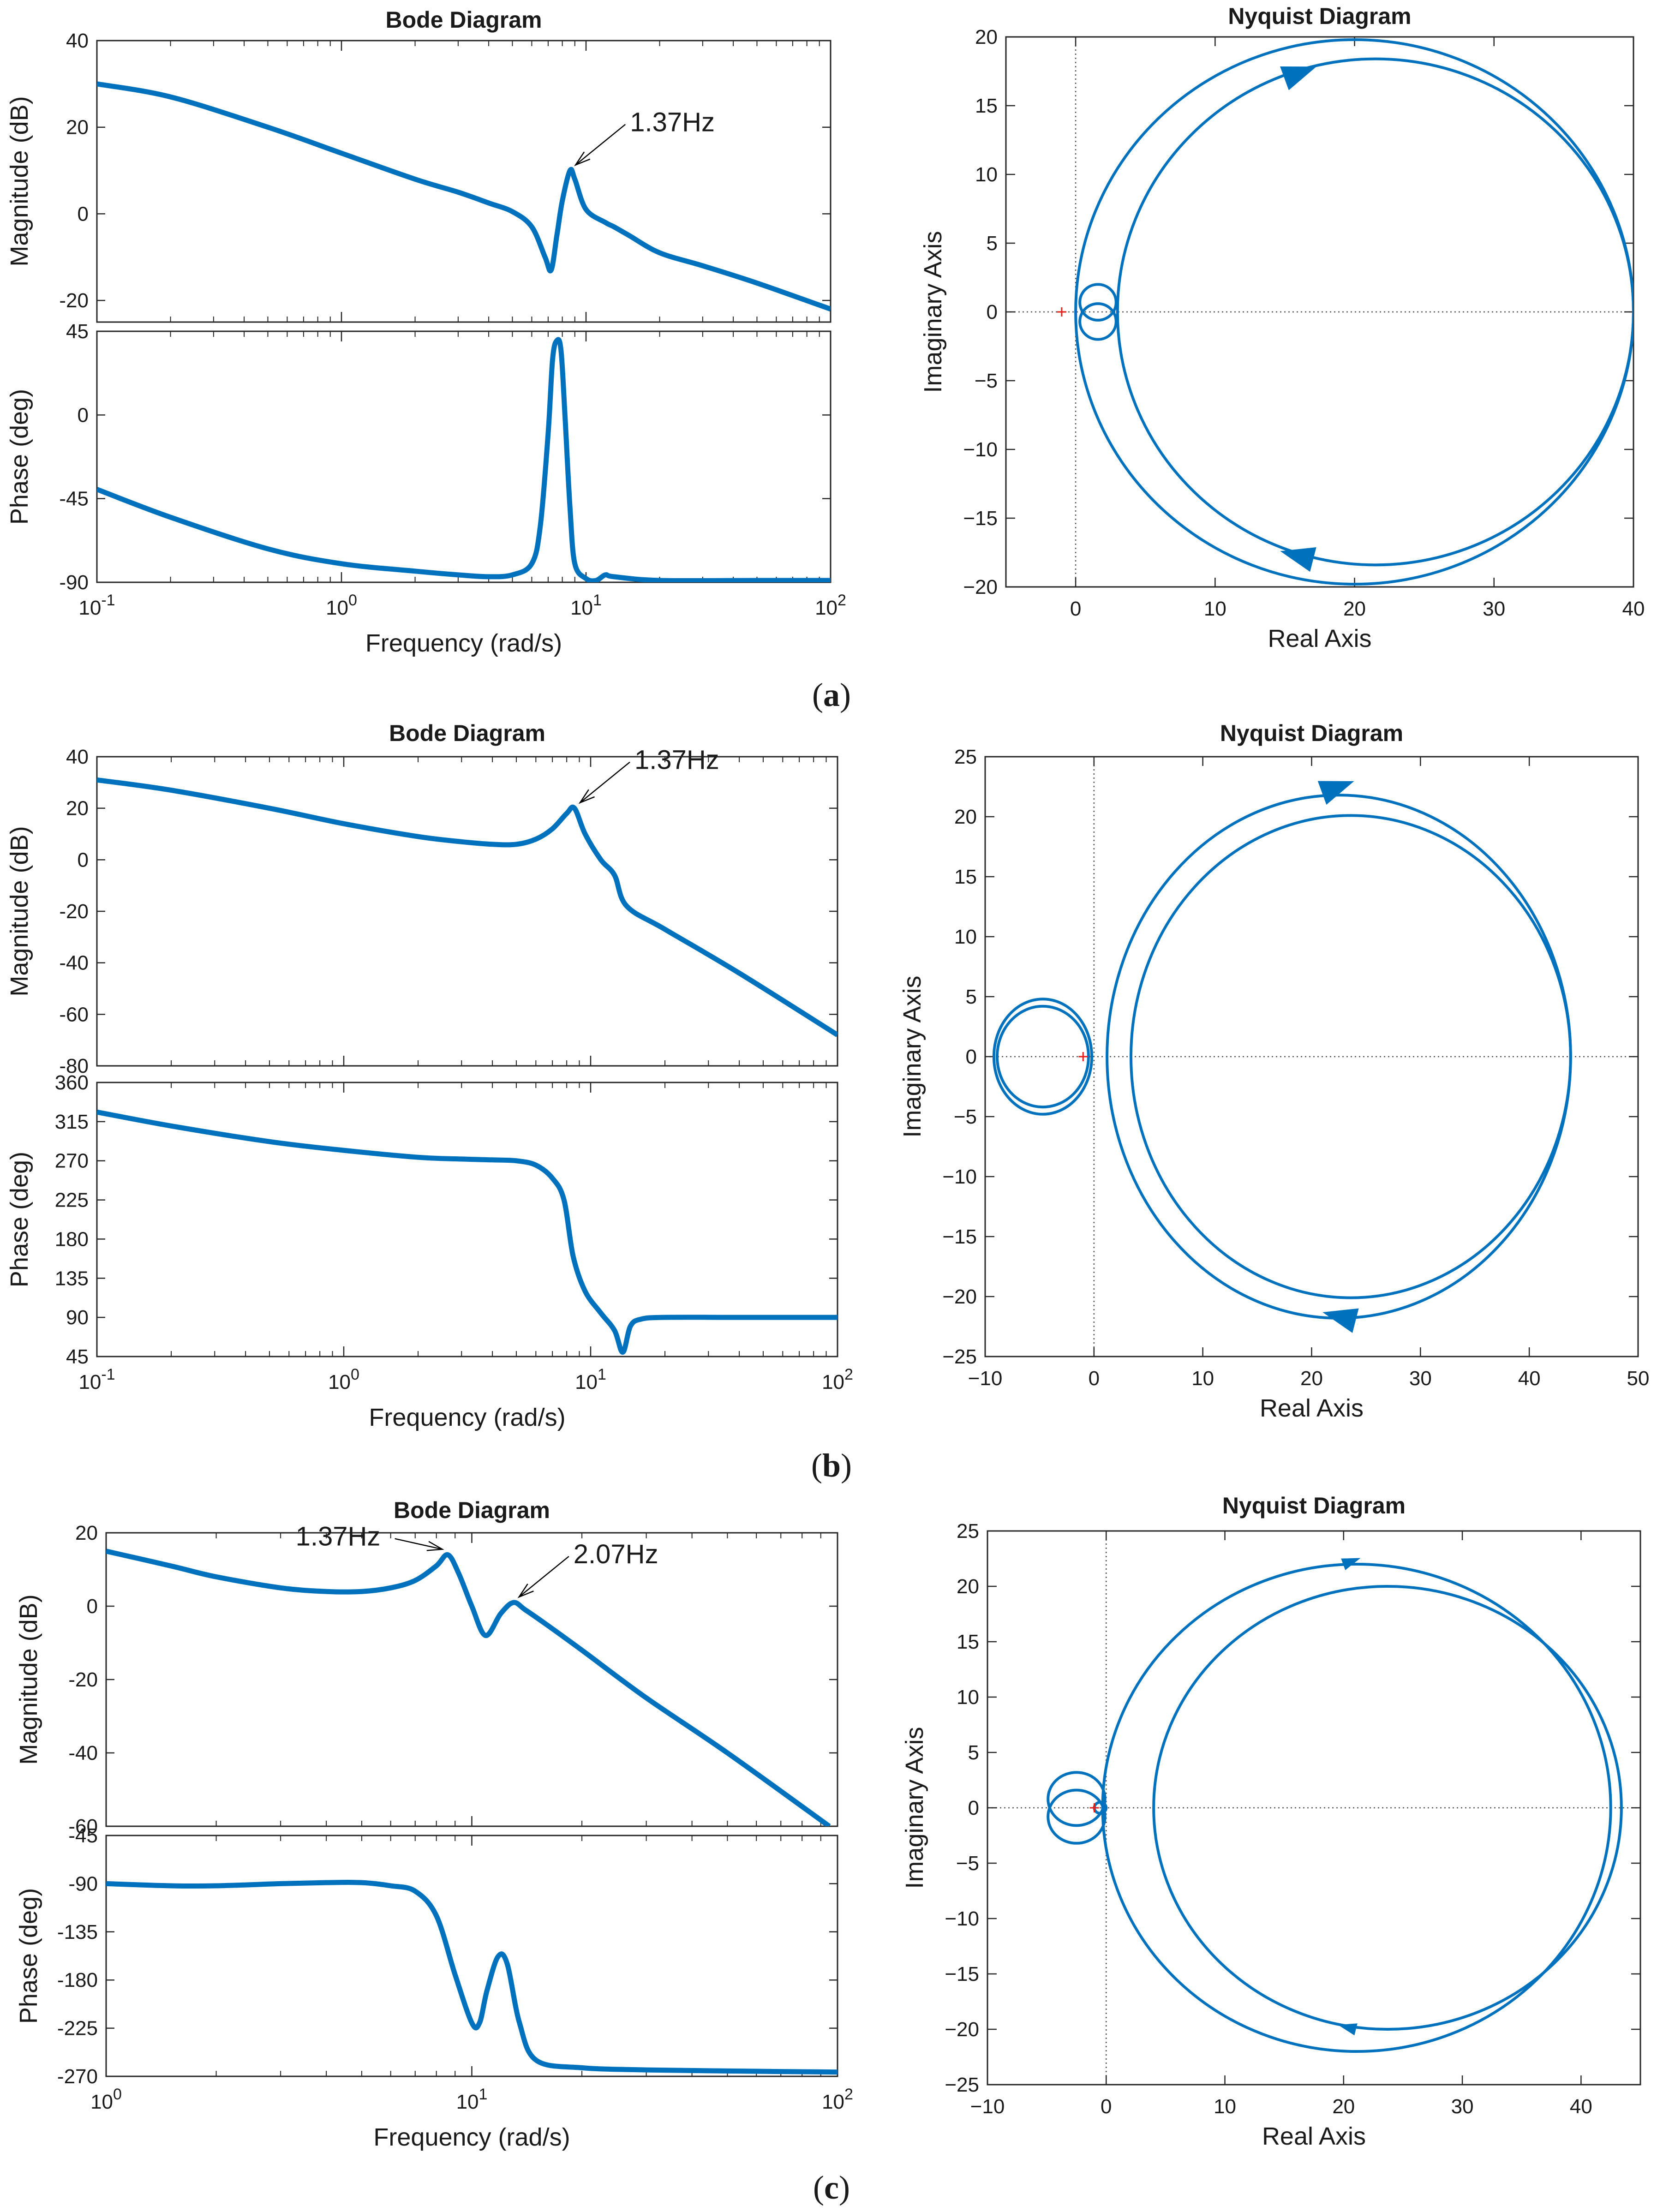 The height and width of the screenshot is (2212, 1663). Describe the element at coordinates (28, 1956) in the screenshot. I see `phase-axis-label: Phase (deg)` at that location.